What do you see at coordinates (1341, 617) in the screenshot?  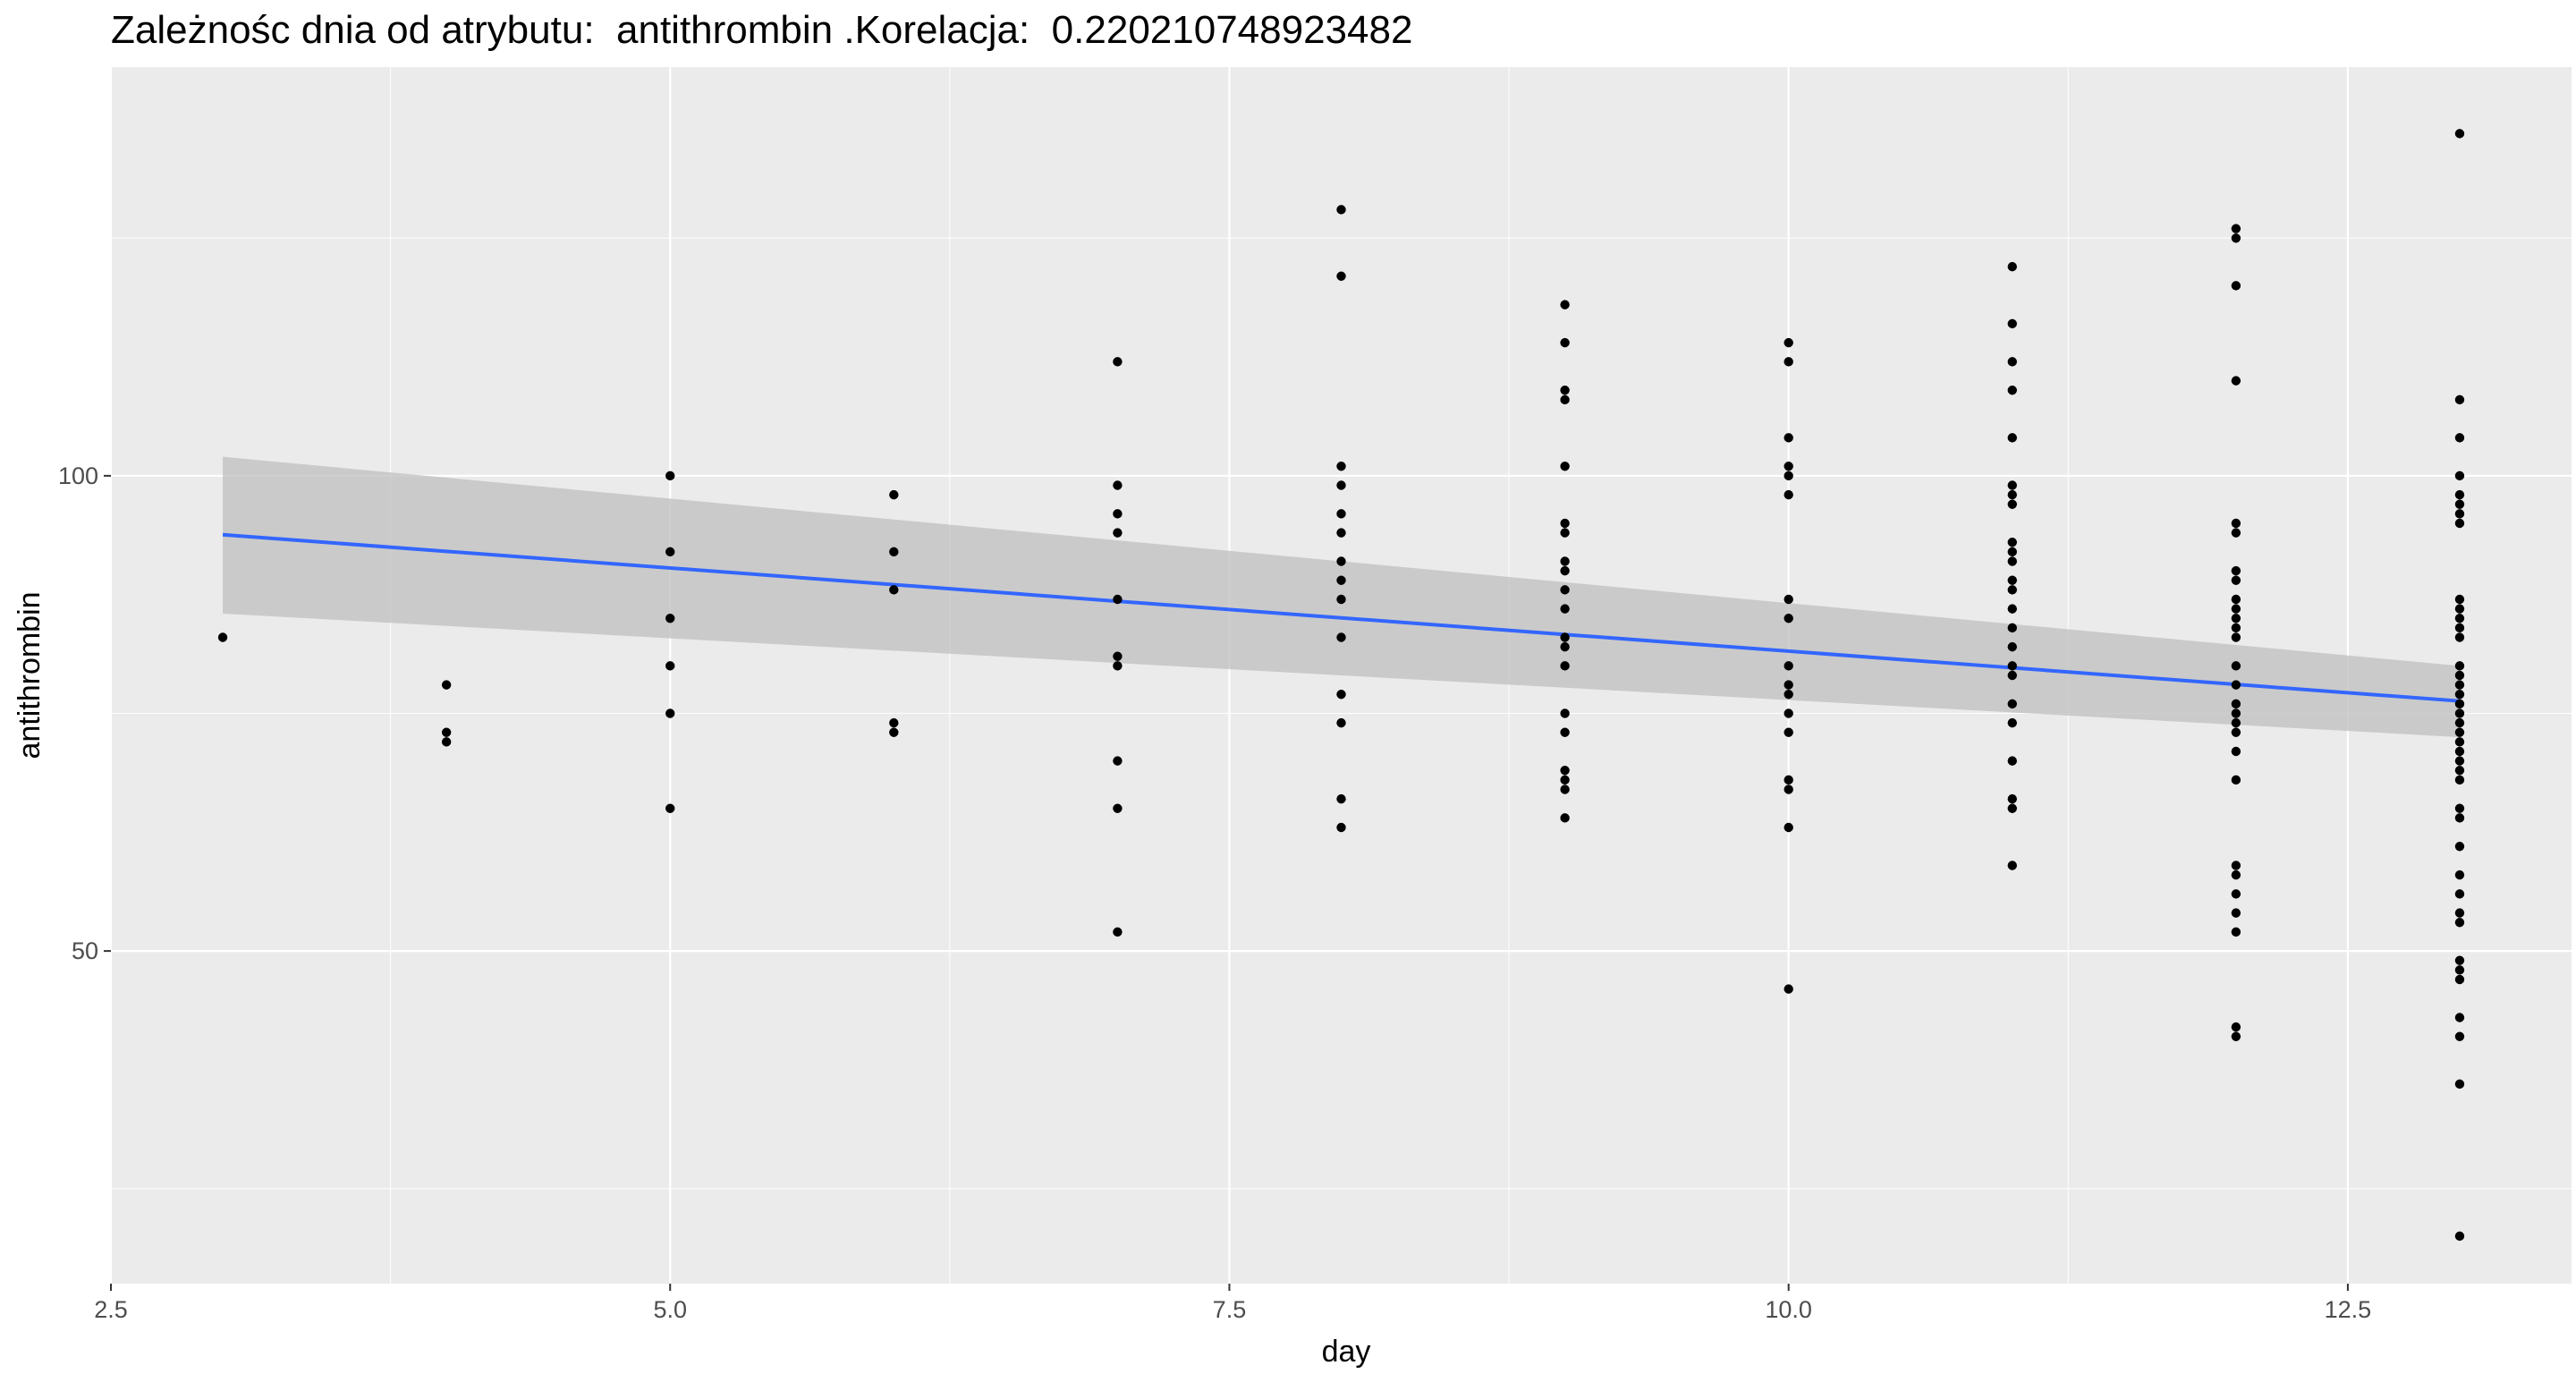 I see `trend-line-layer` at bounding box center [1341, 617].